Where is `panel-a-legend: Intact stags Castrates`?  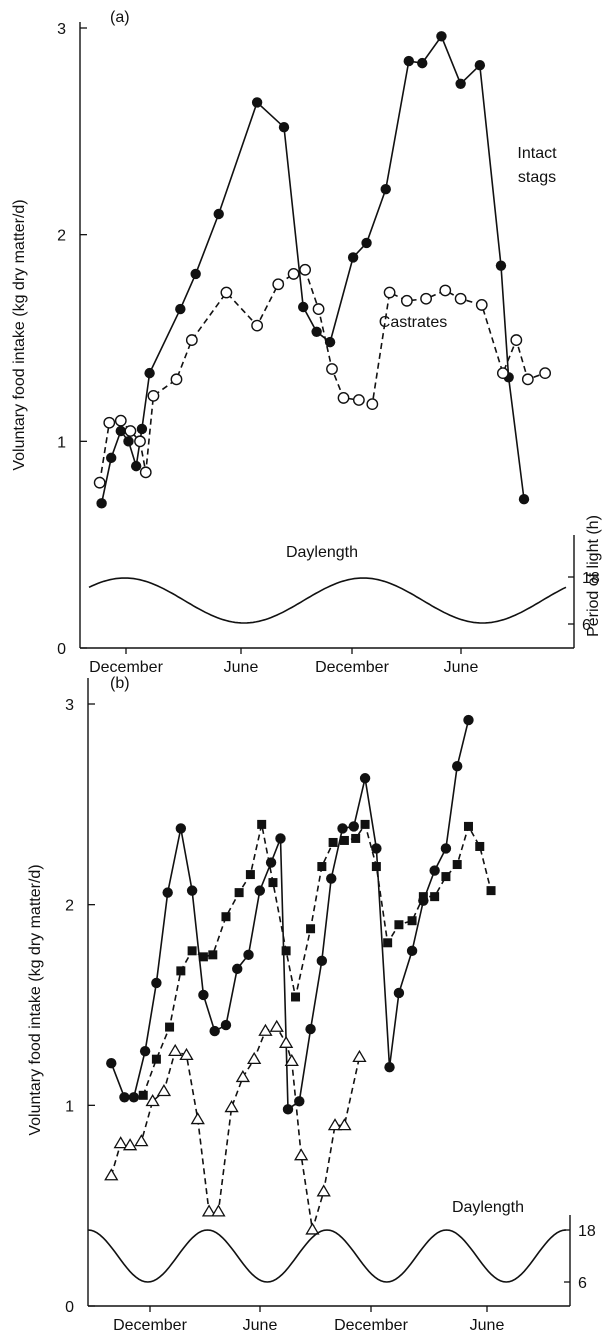 panel-a-legend: Intact stags Castrates is located at coordinates (468, 238).